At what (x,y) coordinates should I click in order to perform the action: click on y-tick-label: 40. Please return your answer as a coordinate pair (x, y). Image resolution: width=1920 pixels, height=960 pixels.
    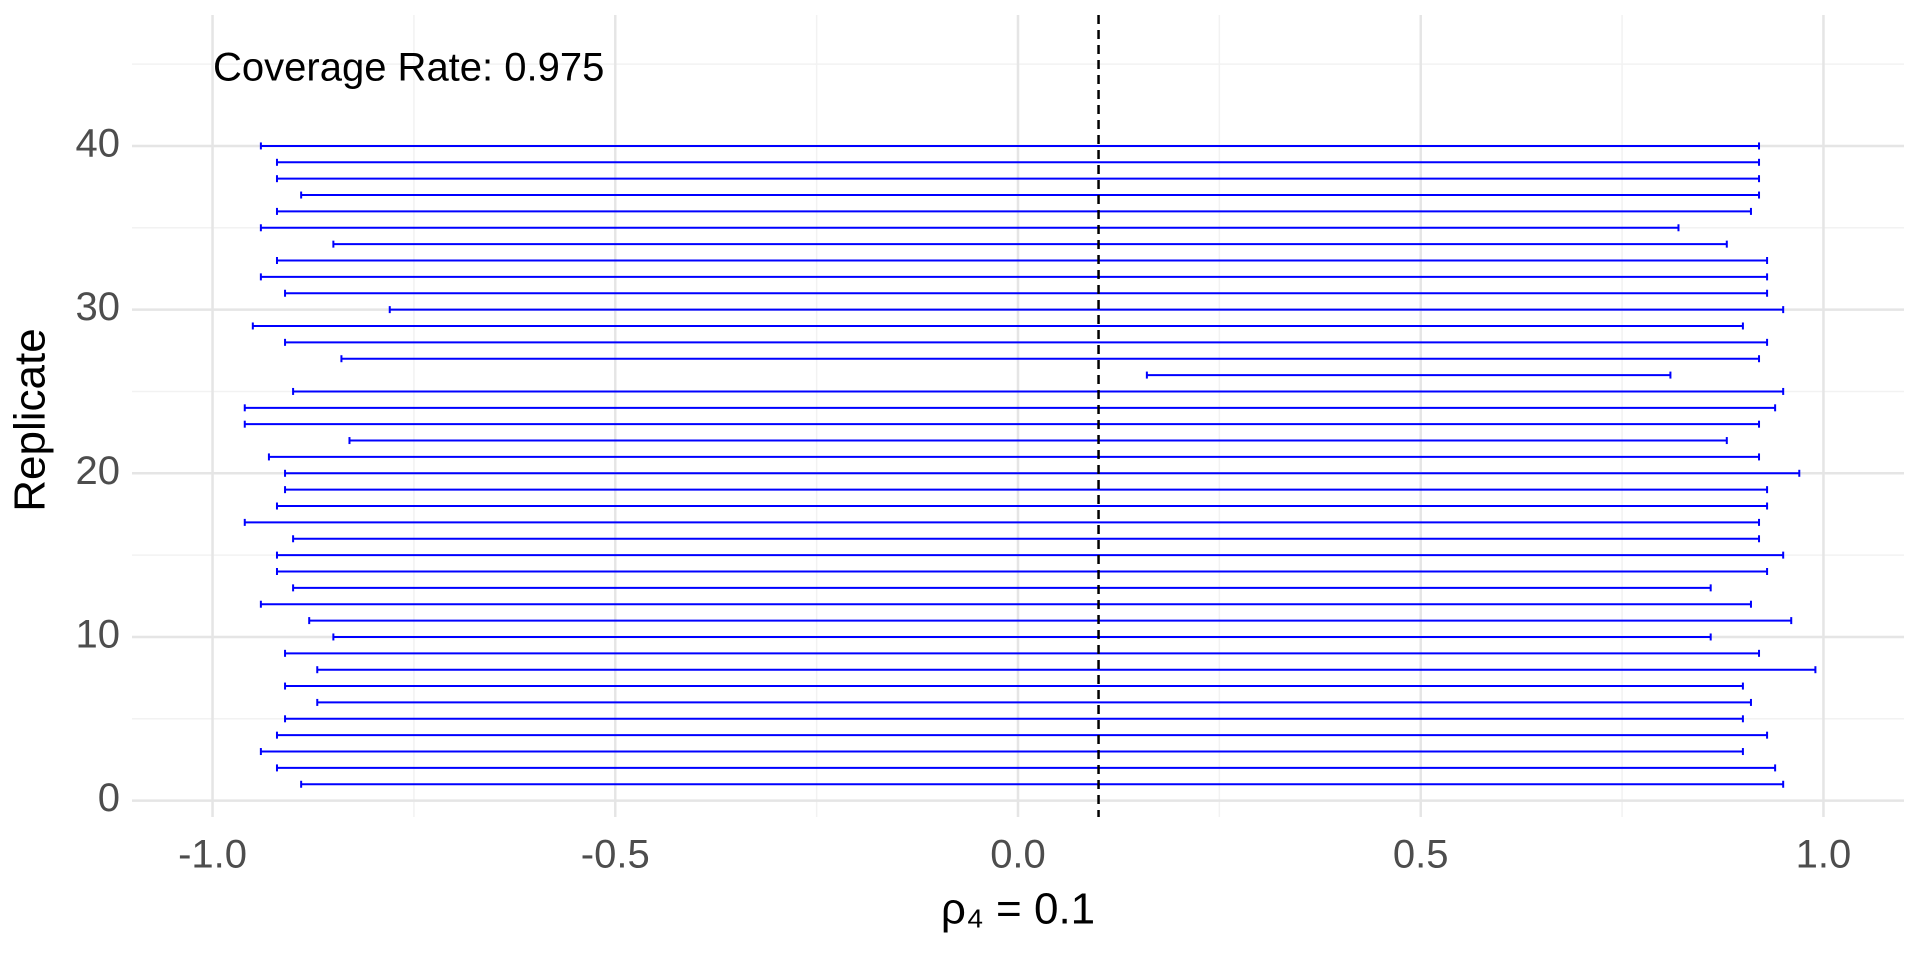
    Looking at the image, I should click on (98, 144).